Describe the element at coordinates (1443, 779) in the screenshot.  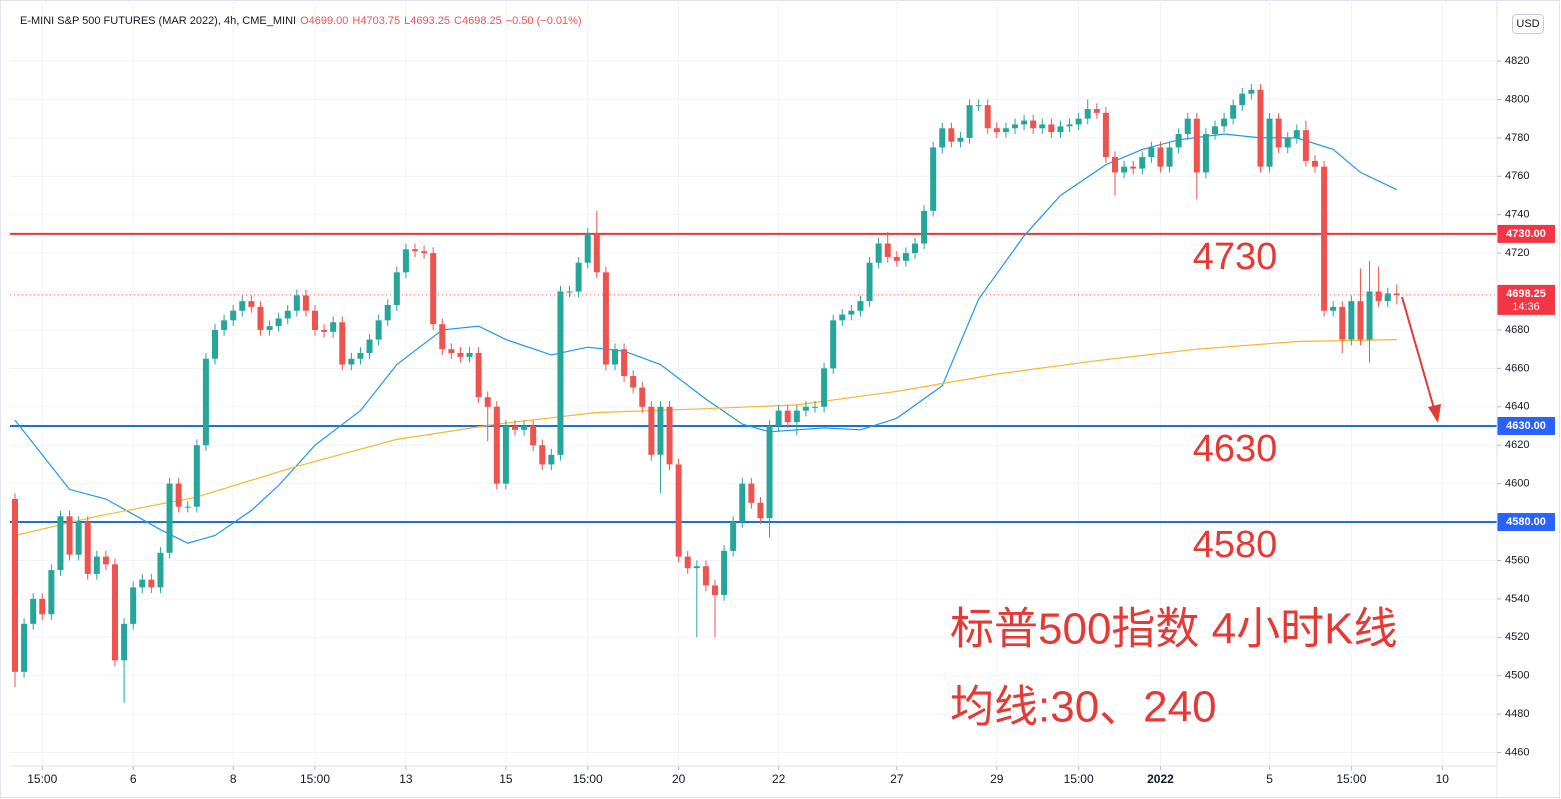
I see `x-tick-label: 10` at that location.